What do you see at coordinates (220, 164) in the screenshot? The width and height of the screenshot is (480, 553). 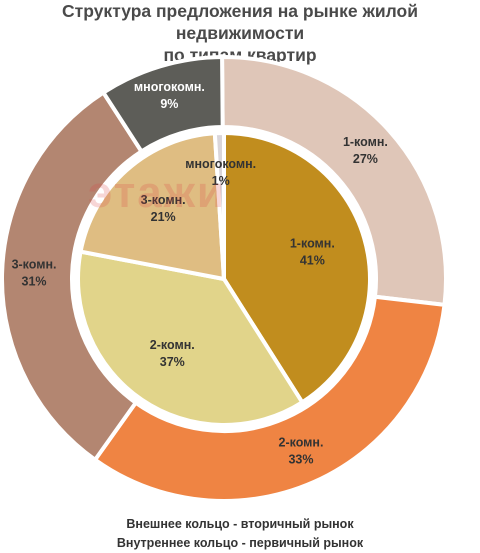 I see `inner-label-category: многокомн.` at bounding box center [220, 164].